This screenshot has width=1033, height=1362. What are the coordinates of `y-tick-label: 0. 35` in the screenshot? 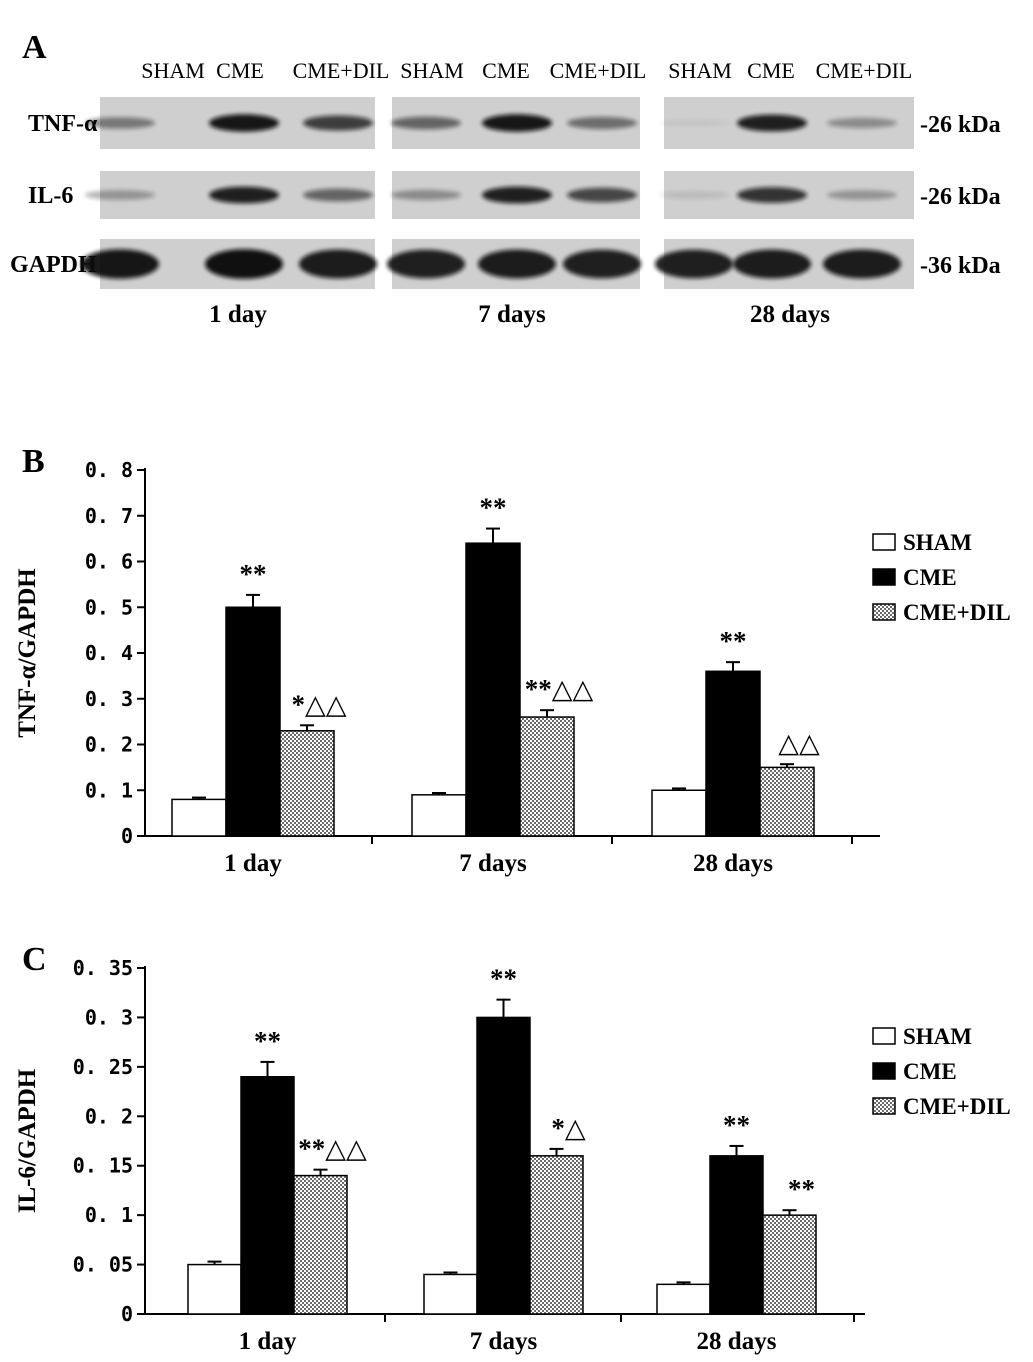 It's located at (103, 968).